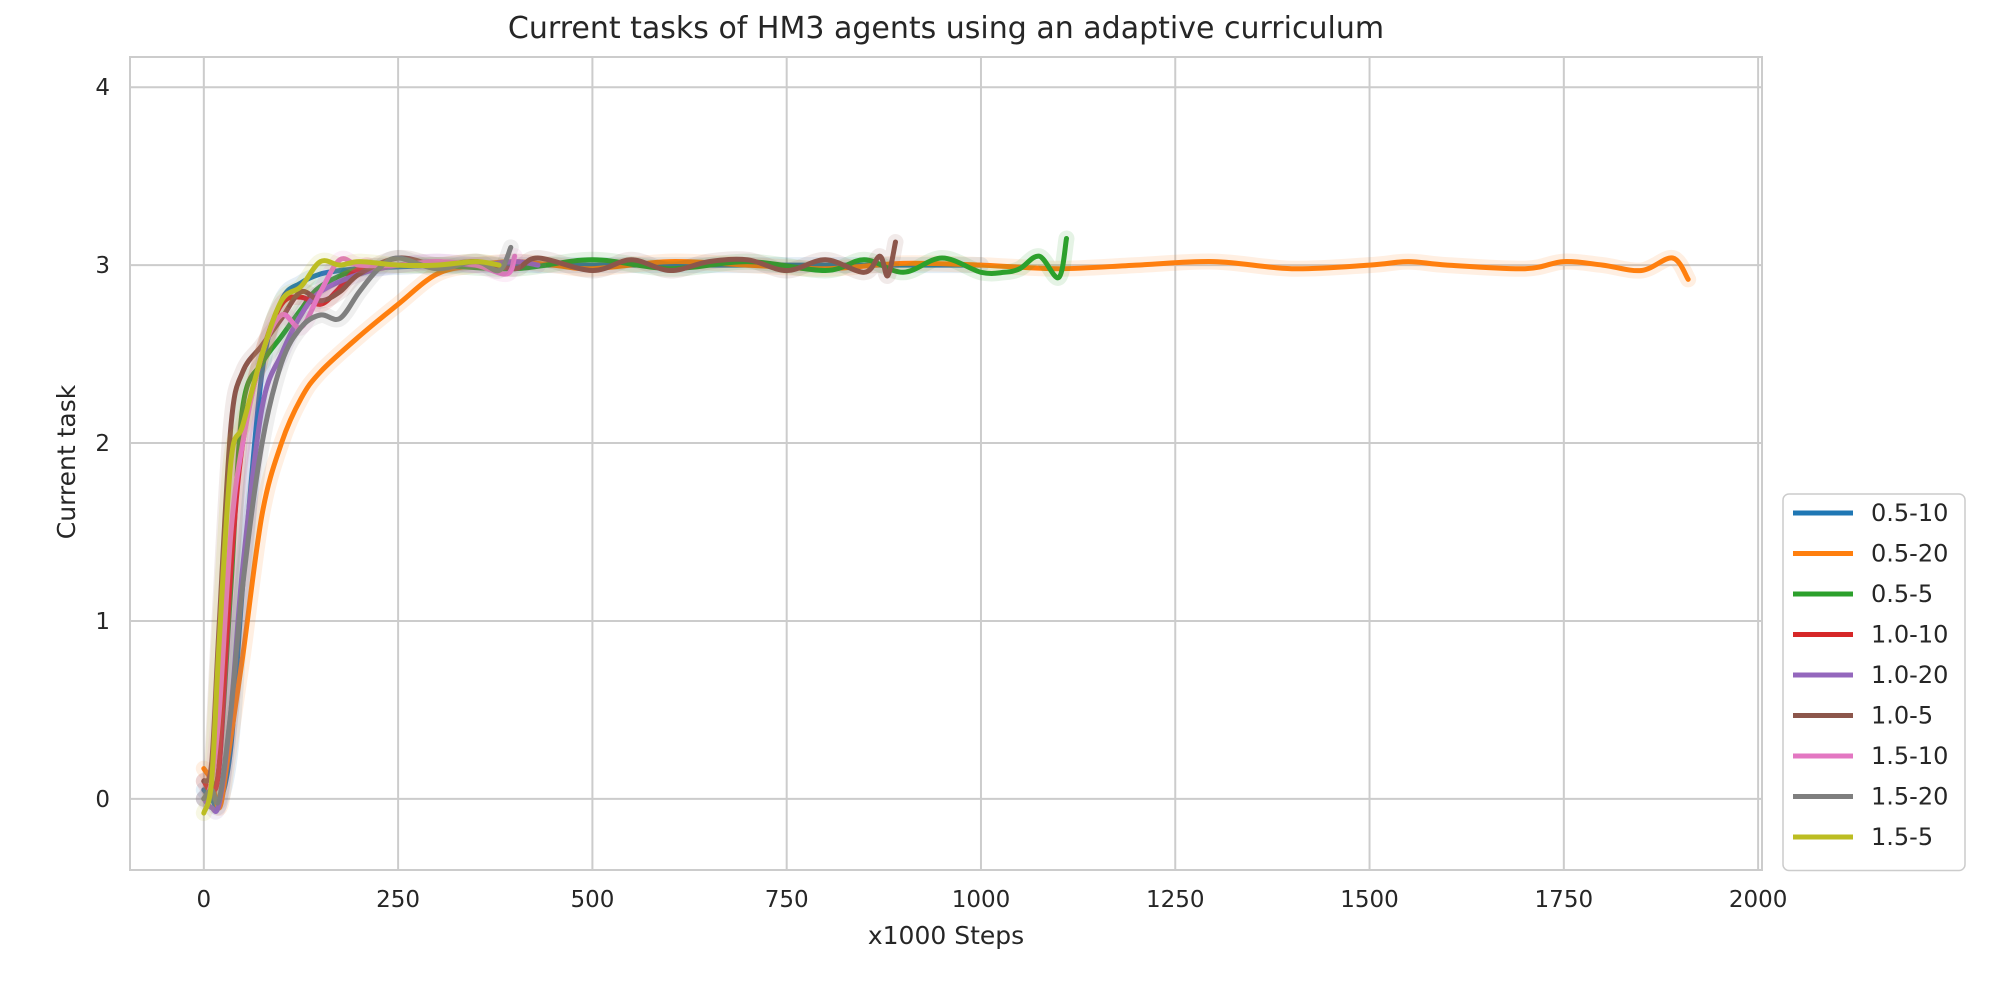 This screenshot has height=1000, width=2000. I want to click on legend-label-0.5-20: 0.5-20, so click(1909, 554).